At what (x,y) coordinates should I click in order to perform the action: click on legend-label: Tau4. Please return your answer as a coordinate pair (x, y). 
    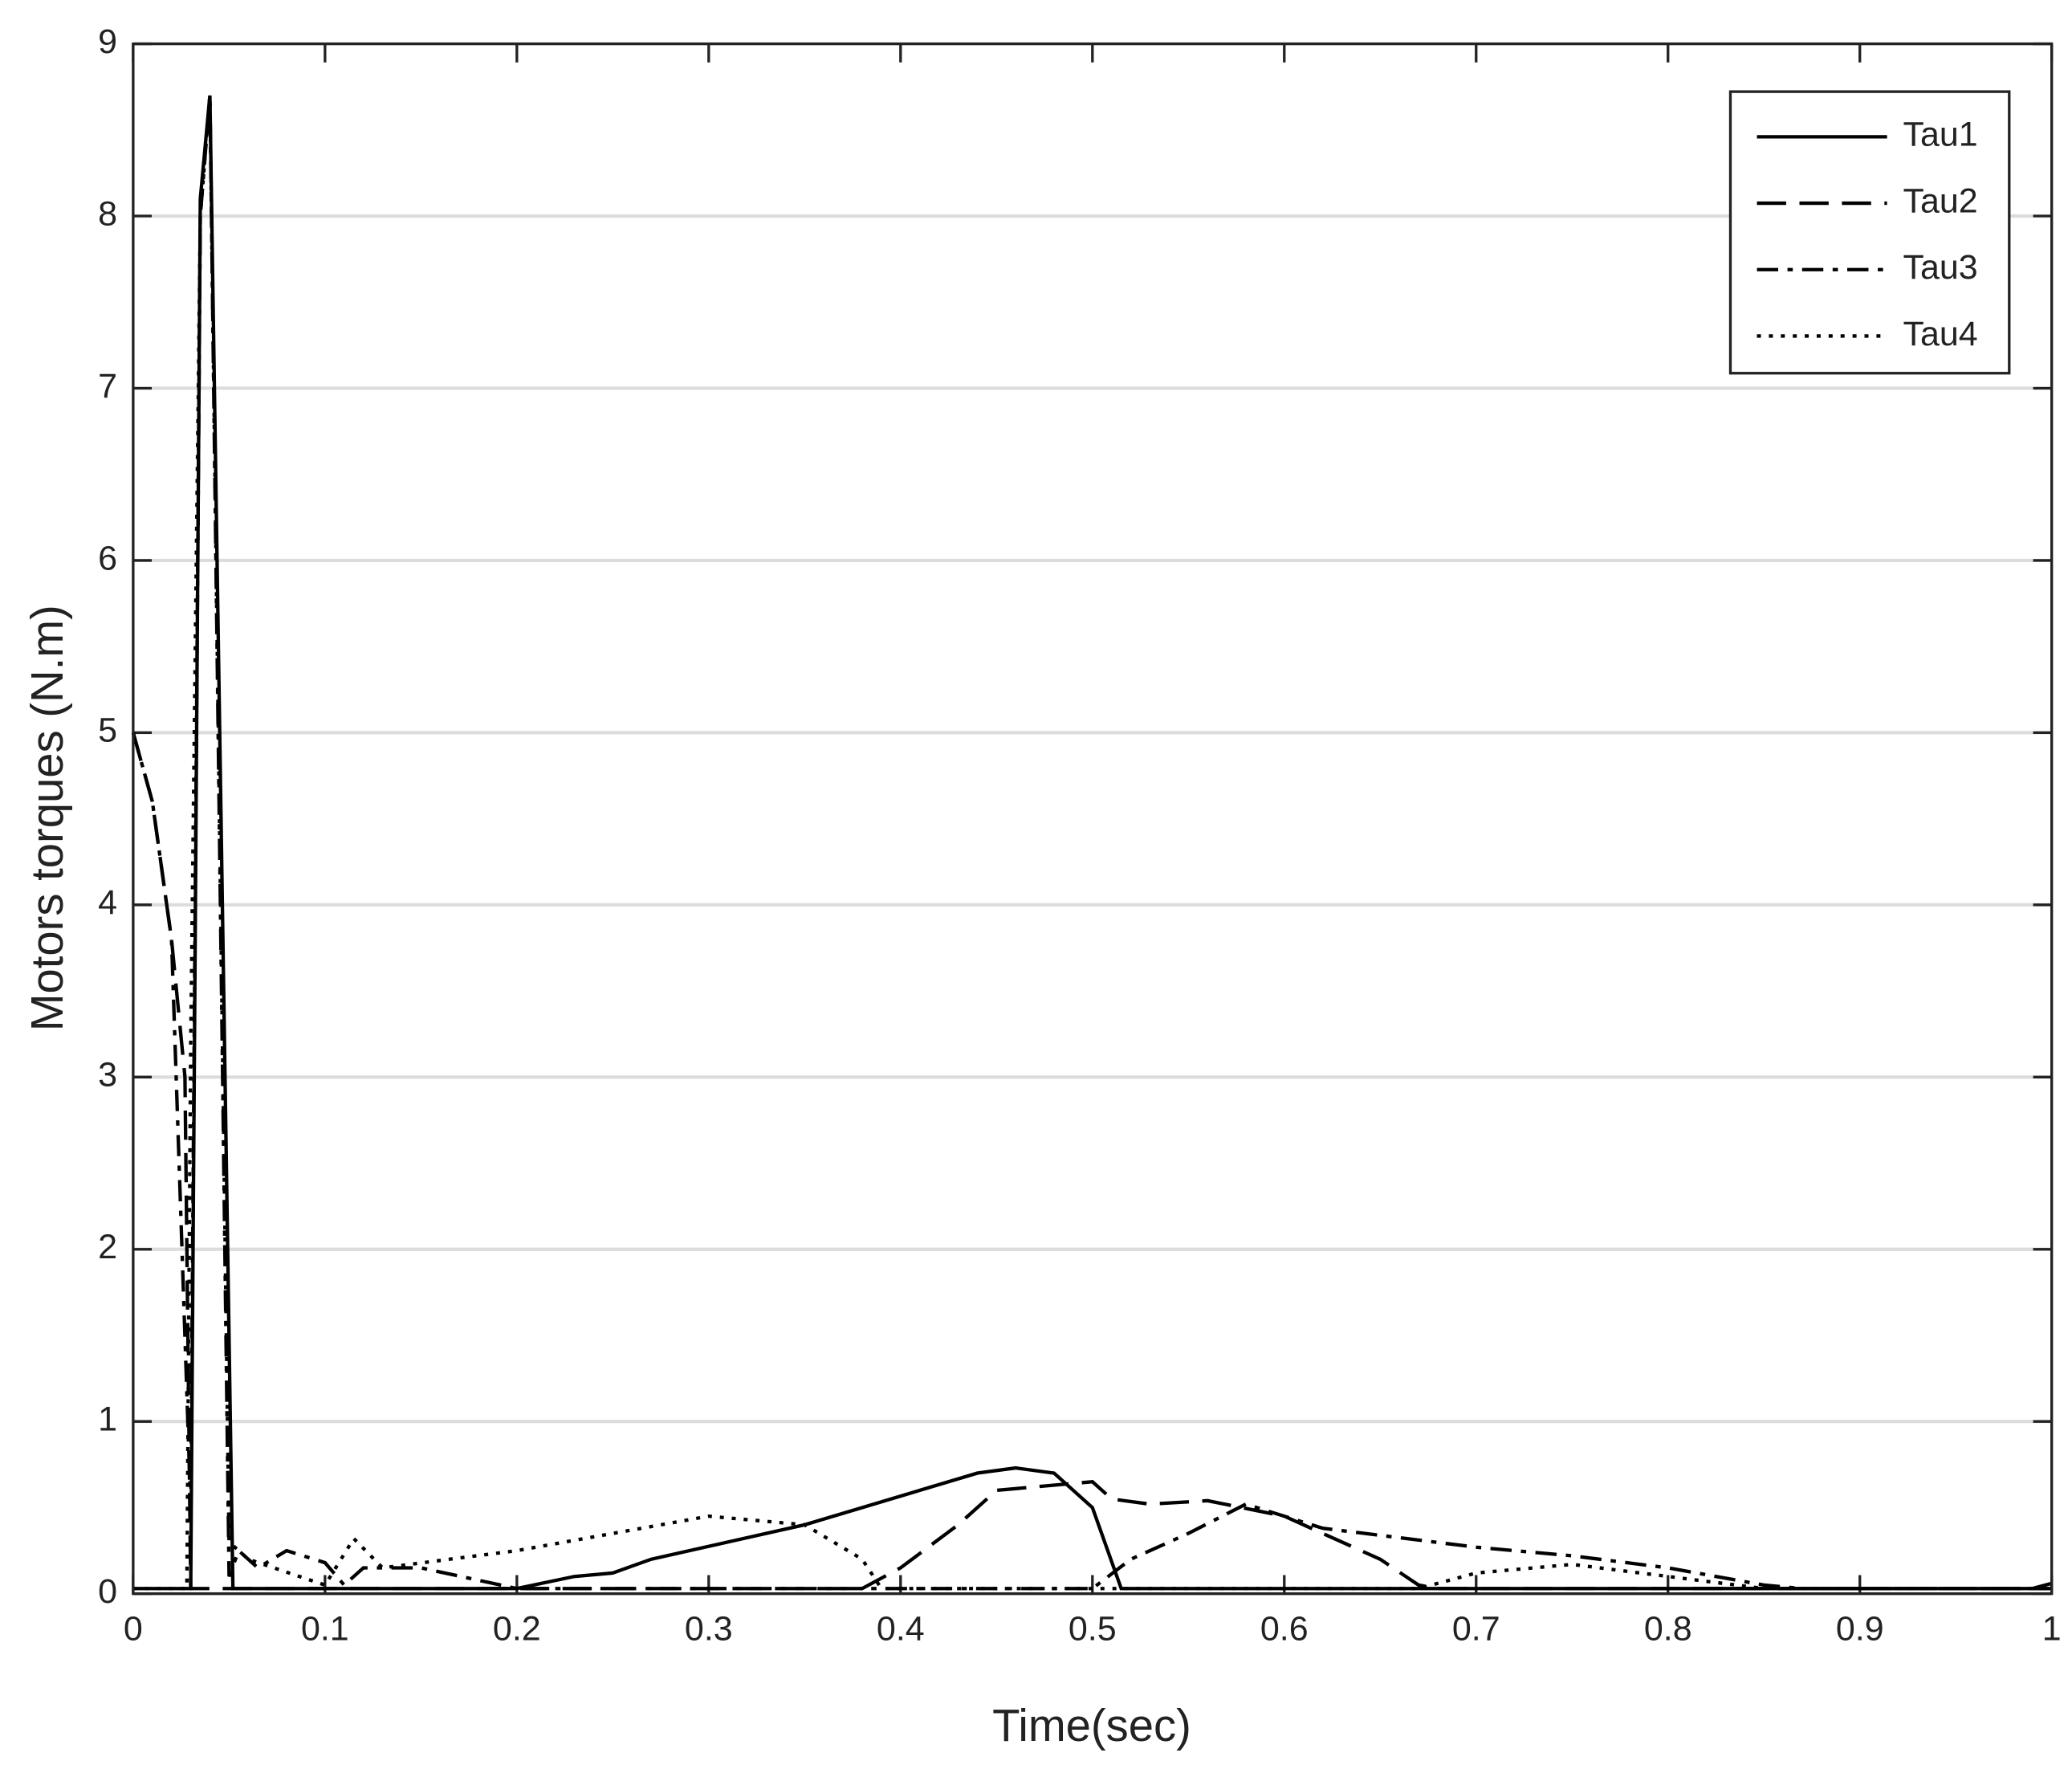
    Looking at the image, I should click on (1940, 334).